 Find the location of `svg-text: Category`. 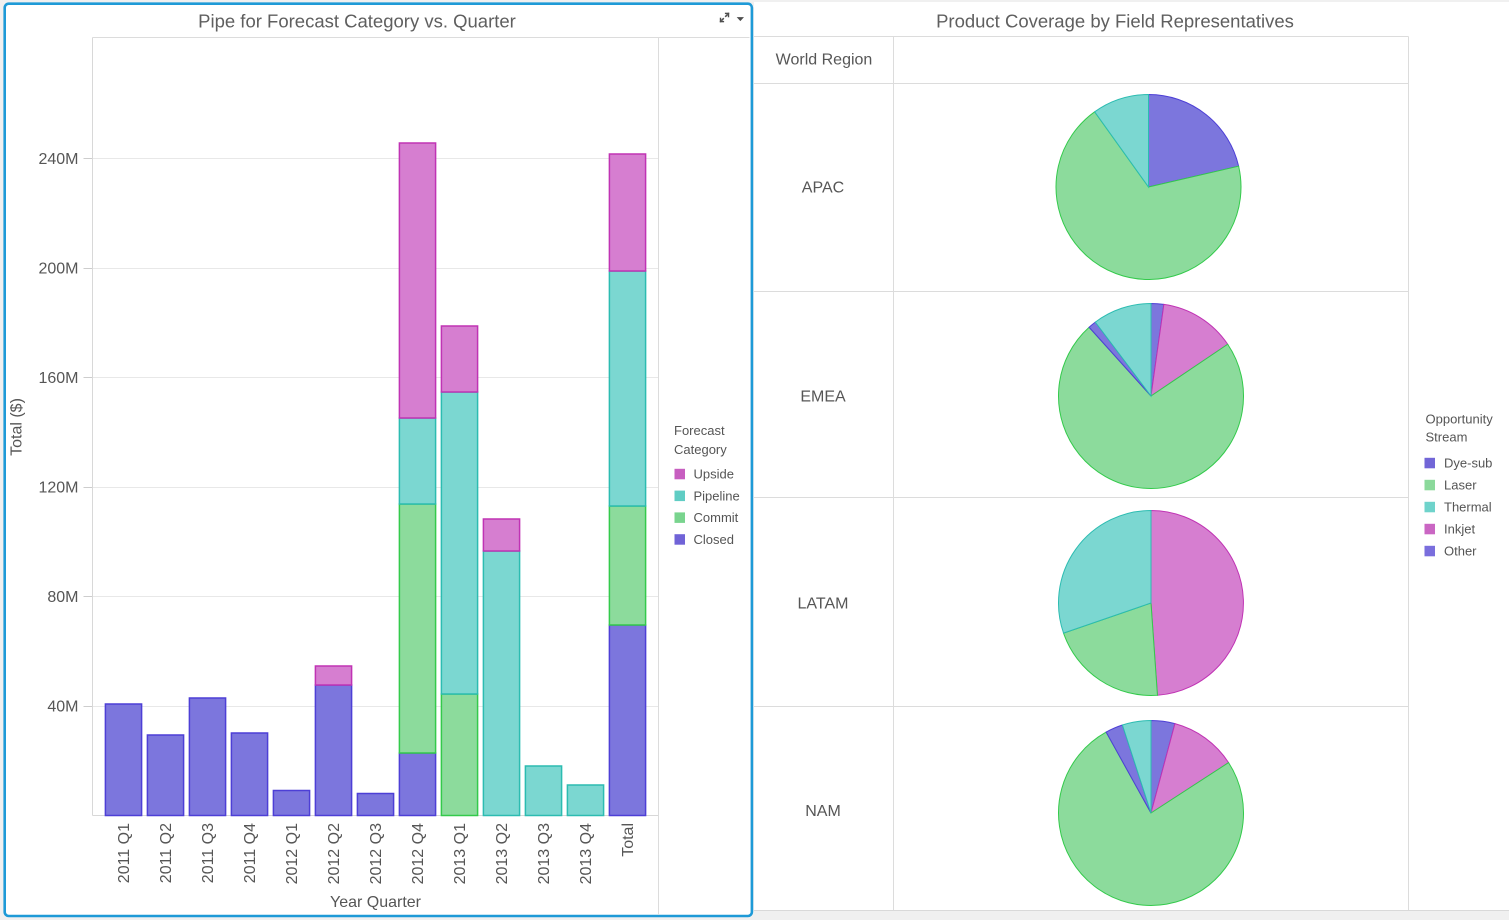

svg-text: Category is located at coordinates (700, 449).